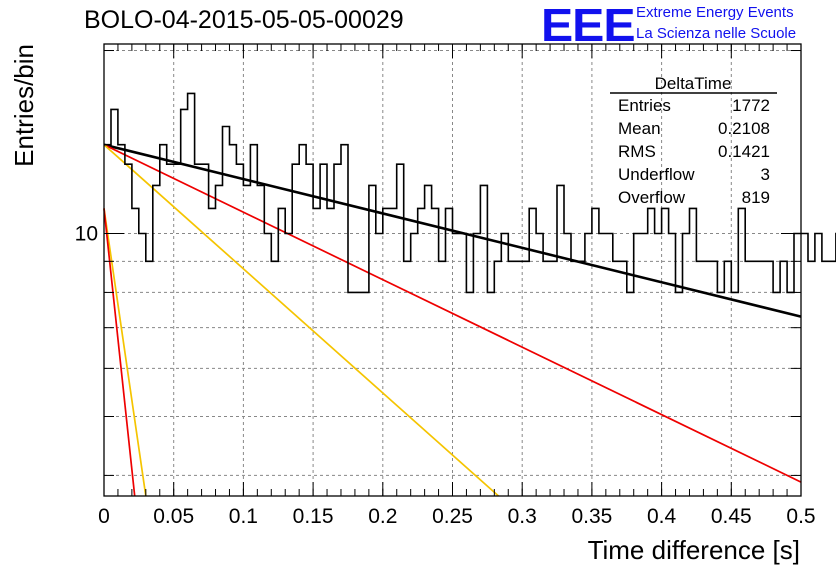 The height and width of the screenshot is (572, 836). Describe the element at coordinates (382, 516) in the screenshot. I see `x-tick-label: 0.2` at that location.